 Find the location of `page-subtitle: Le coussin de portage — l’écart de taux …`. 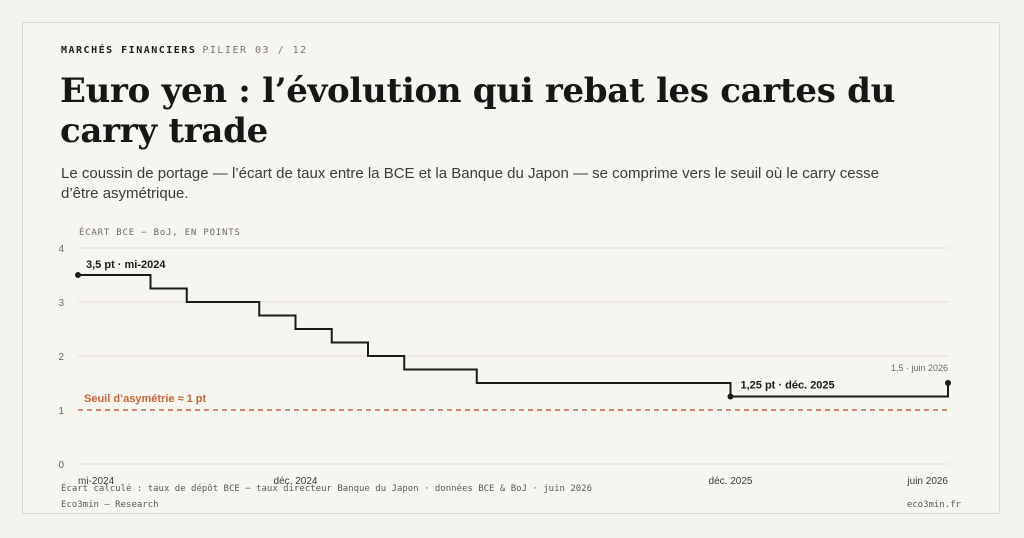

page-subtitle: Le coussin de portage — l’écart de taux … is located at coordinates (470, 183).